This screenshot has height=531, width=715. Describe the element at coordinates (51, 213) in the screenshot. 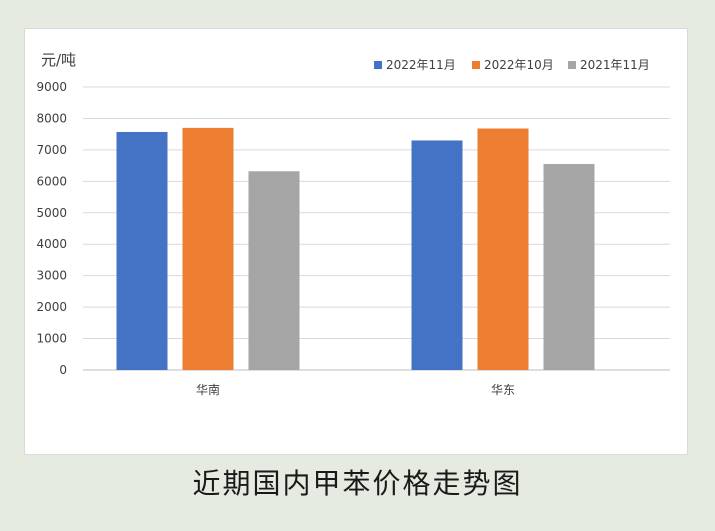

I see `y-tick-label: 5000` at that location.